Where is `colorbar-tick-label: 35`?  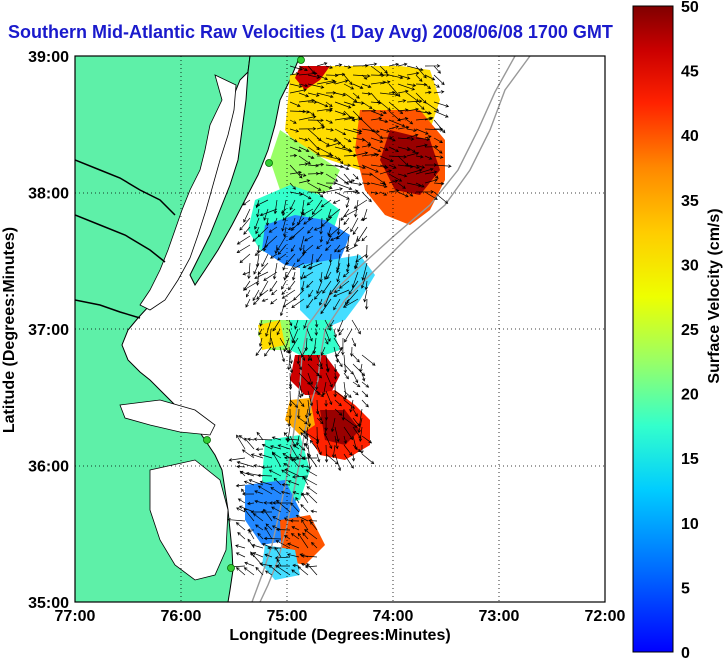 colorbar-tick-label: 35 is located at coordinates (690, 201).